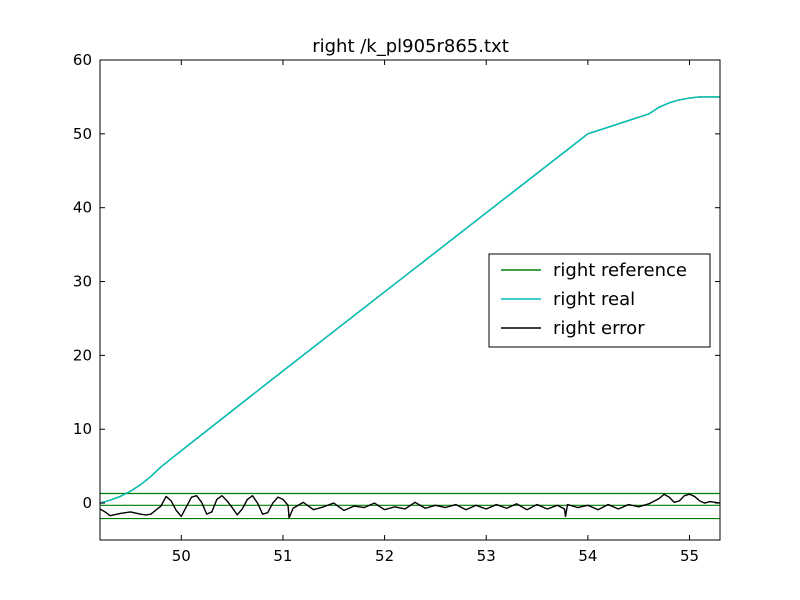  I want to click on chart-title: right /k_pl905r865.txt, so click(410, 46).